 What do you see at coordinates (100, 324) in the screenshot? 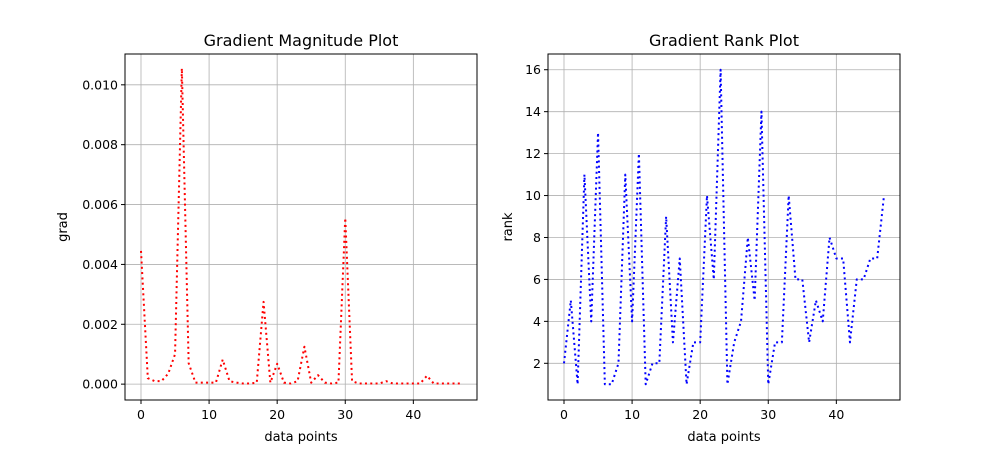
I see `grad-ytick-label: 0.002` at bounding box center [100, 324].